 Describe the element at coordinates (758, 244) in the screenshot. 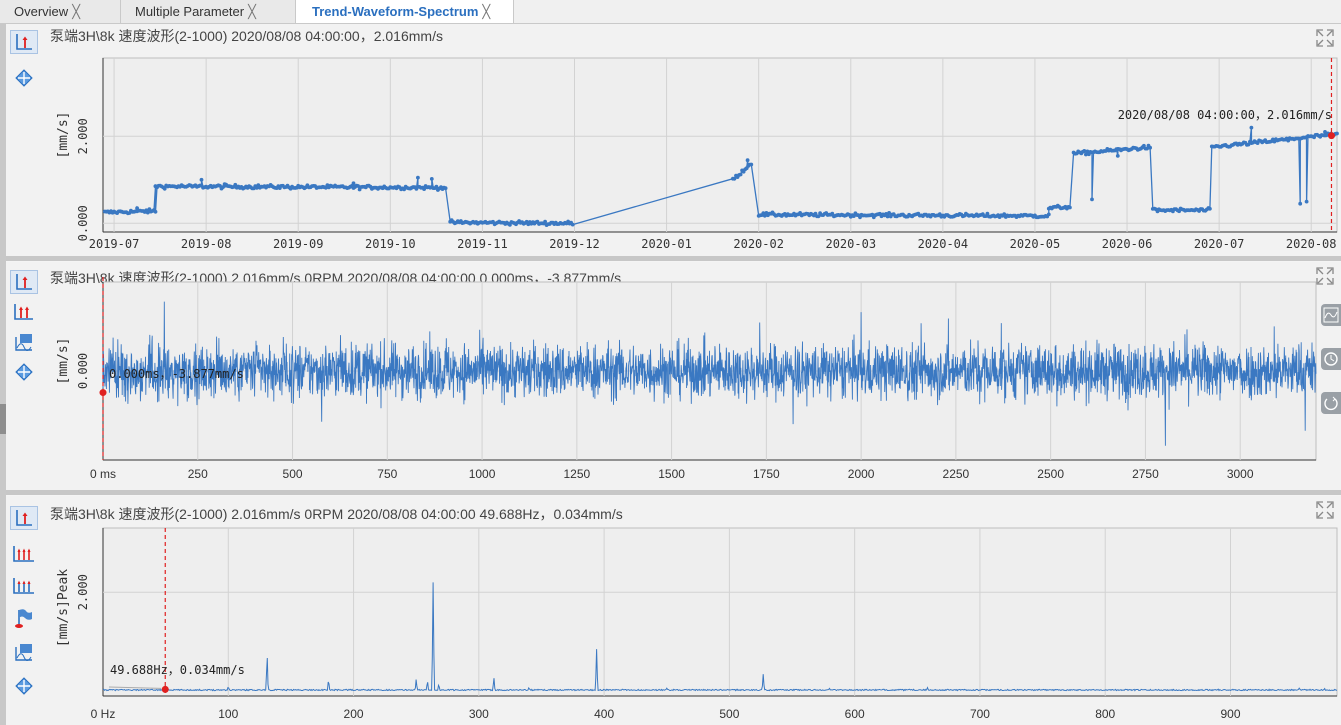

I see `x-tick-label: 2020-02` at that location.